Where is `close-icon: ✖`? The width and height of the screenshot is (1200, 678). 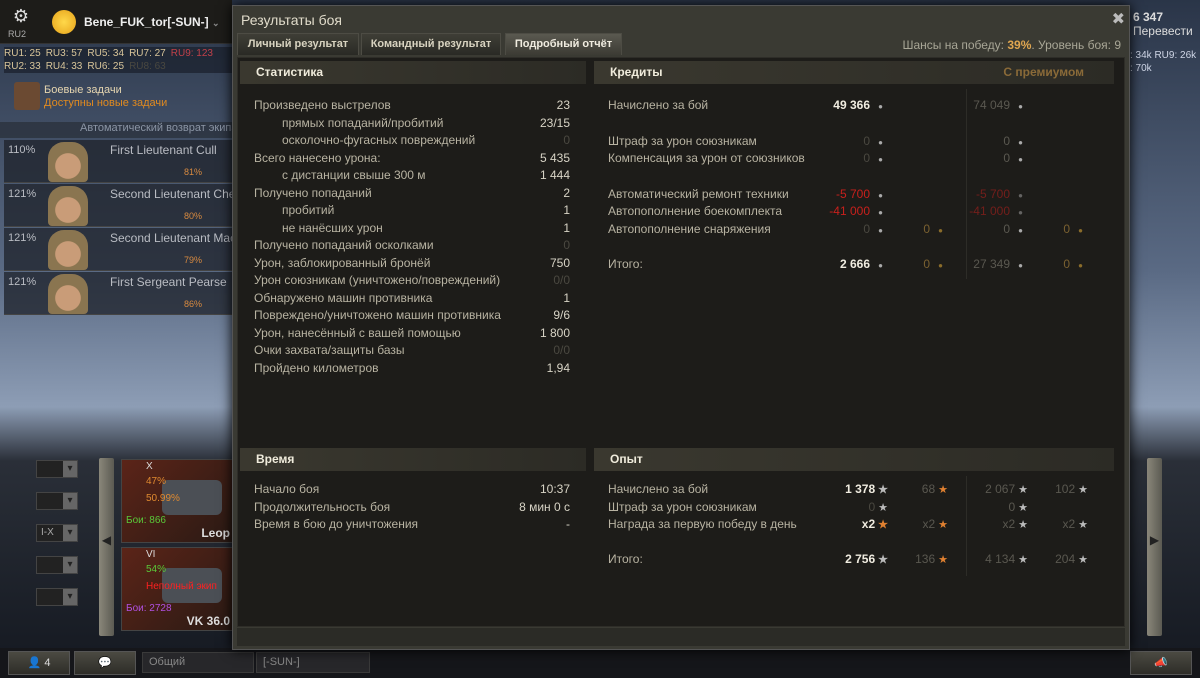
close-icon: ✖ is located at coordinates (1118, 19).